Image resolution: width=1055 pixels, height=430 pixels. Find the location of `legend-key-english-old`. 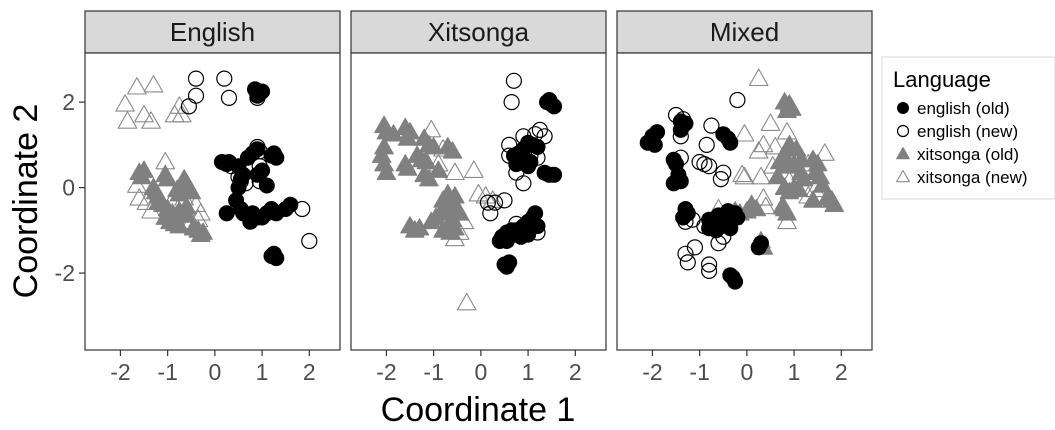

legend-key-english-old is located at coordinates (903, 108).